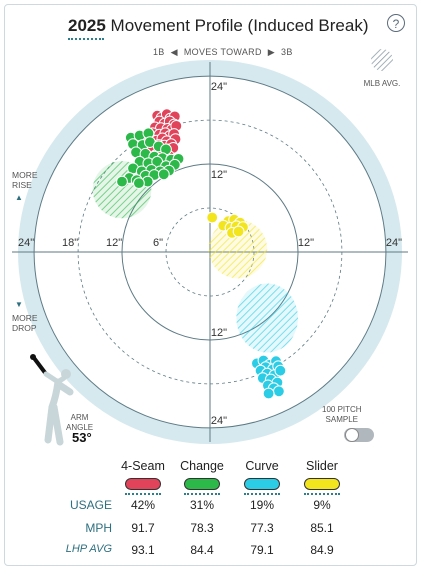  I want to click on more-drop-line2: DROP, so click(24, 328).